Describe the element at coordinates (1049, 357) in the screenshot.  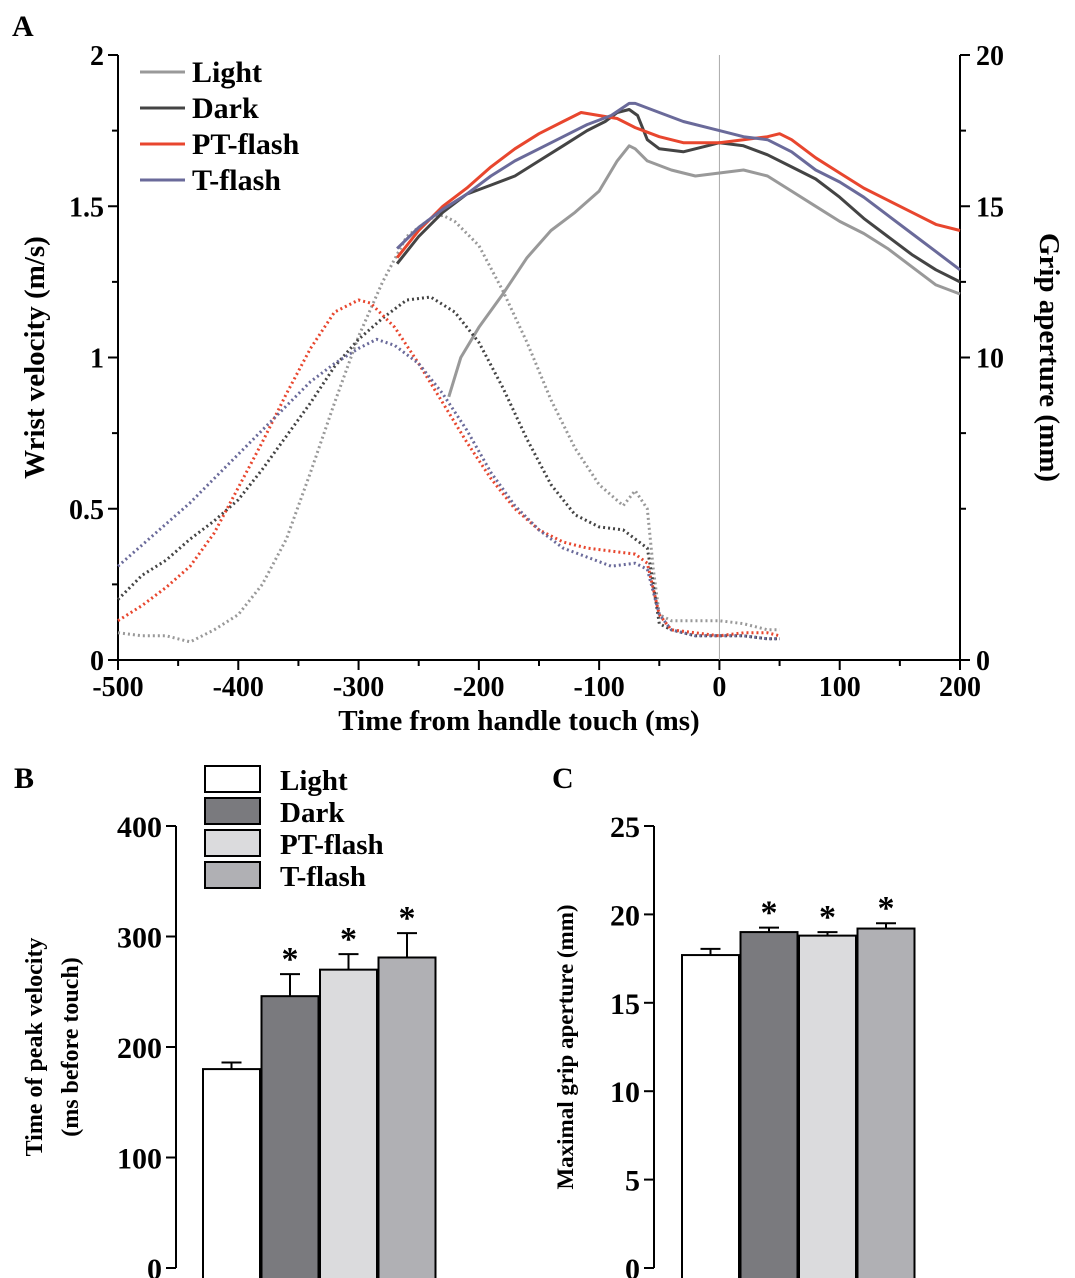
I see `right-y-axis-label: Grip aperture (mm)` at that location.